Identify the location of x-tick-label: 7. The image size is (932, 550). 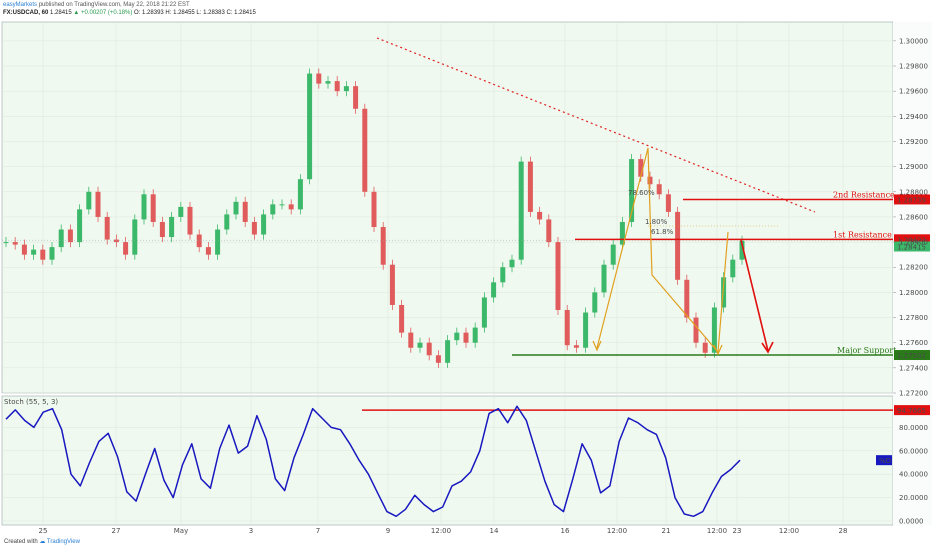
(318, 531).